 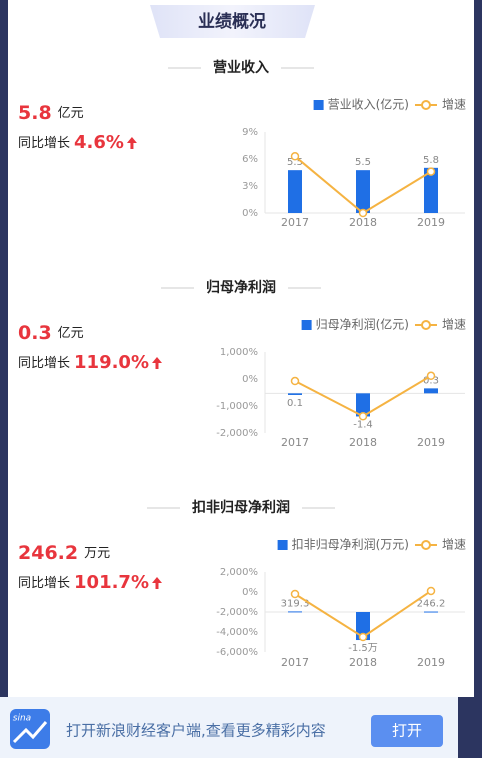 I want to click on y-tick-label: -4,000%, so click(x=237, y=632).